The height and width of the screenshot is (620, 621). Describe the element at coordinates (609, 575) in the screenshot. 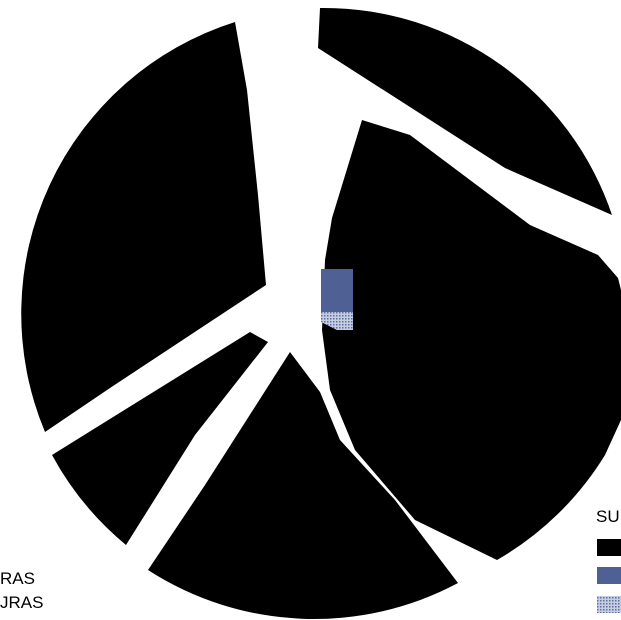

I see `legend-swatch-blue` at that location.